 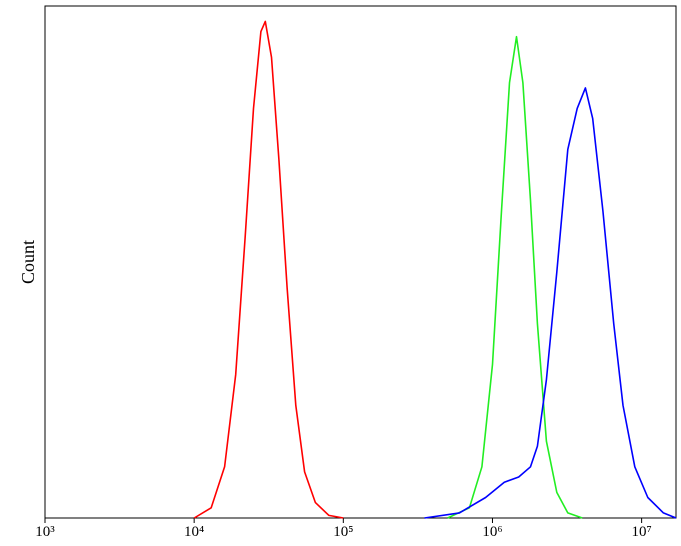 I want to click on y-axis-label: Count, so click(x=28, y=262).